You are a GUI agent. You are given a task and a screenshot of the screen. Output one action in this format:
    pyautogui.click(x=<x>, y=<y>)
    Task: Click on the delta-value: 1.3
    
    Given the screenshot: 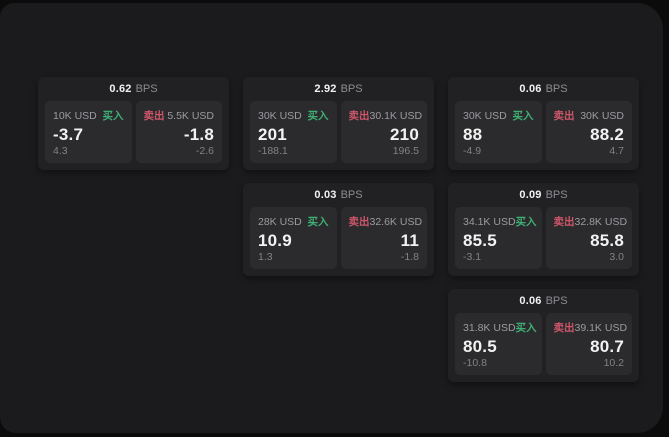 What is the action you would take?
    pyautogui.click(x=265, y=257)
    